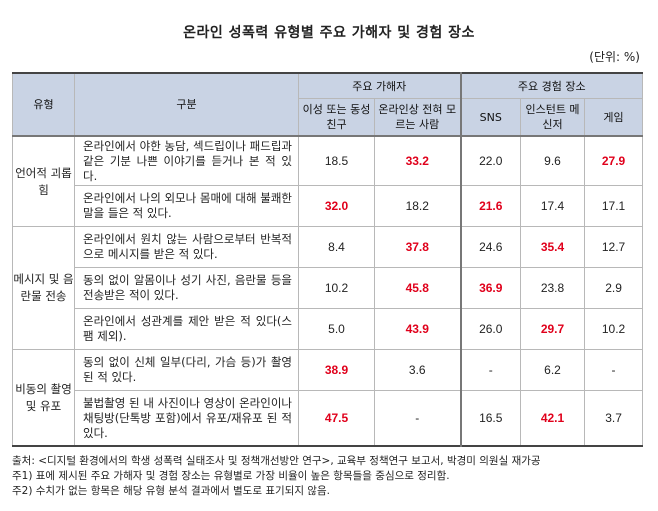  I want to click on type-cell: 언어적 괴롭힘, so click(43, 181).